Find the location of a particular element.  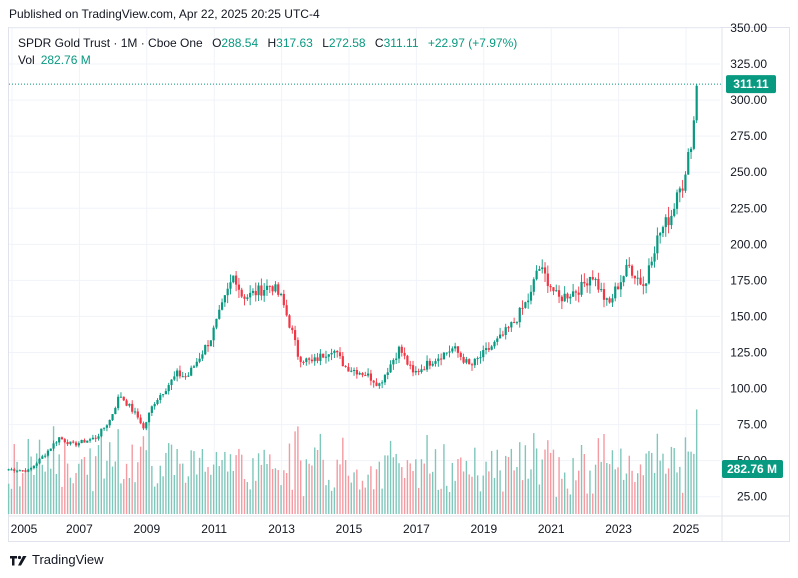

y-tick-label: 125.00 is located at coordinates (748, 352).